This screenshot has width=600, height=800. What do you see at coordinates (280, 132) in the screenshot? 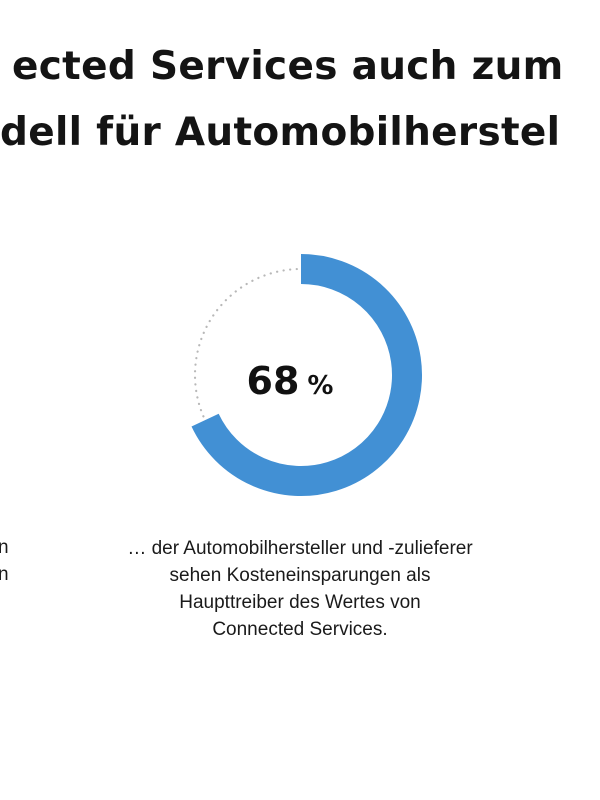
I see `page-title-line-2: dell für Automobilherstel` at bounding box center [280, 132].